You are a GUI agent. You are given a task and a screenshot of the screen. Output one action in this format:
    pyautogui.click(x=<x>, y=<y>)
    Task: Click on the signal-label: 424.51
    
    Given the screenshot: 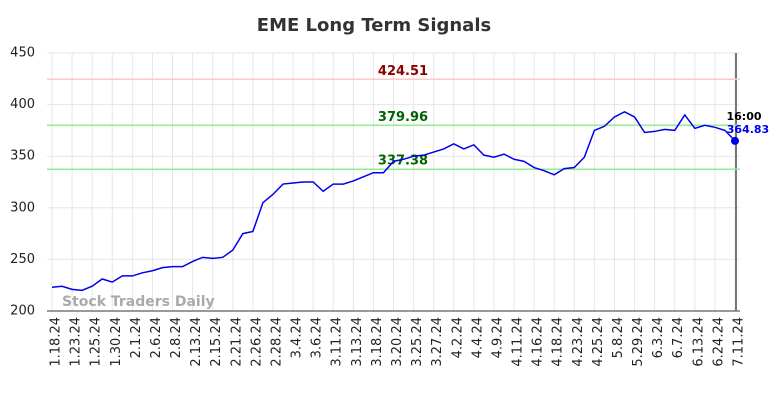 What is the action you would take?
    pyautogui.click(x=403, y=71)
    